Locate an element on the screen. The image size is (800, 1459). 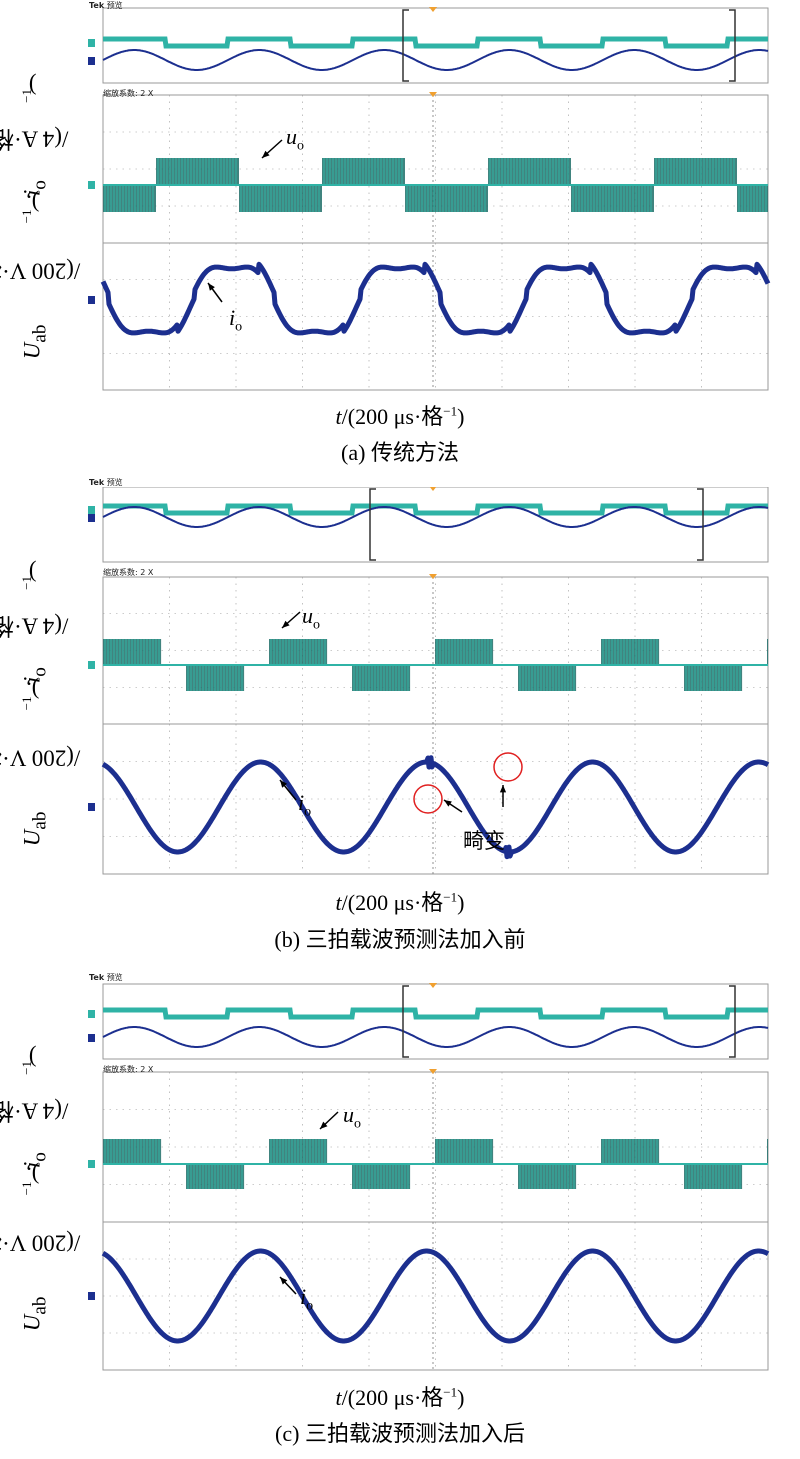
overview-frame is located at coordinates (435, 1021).